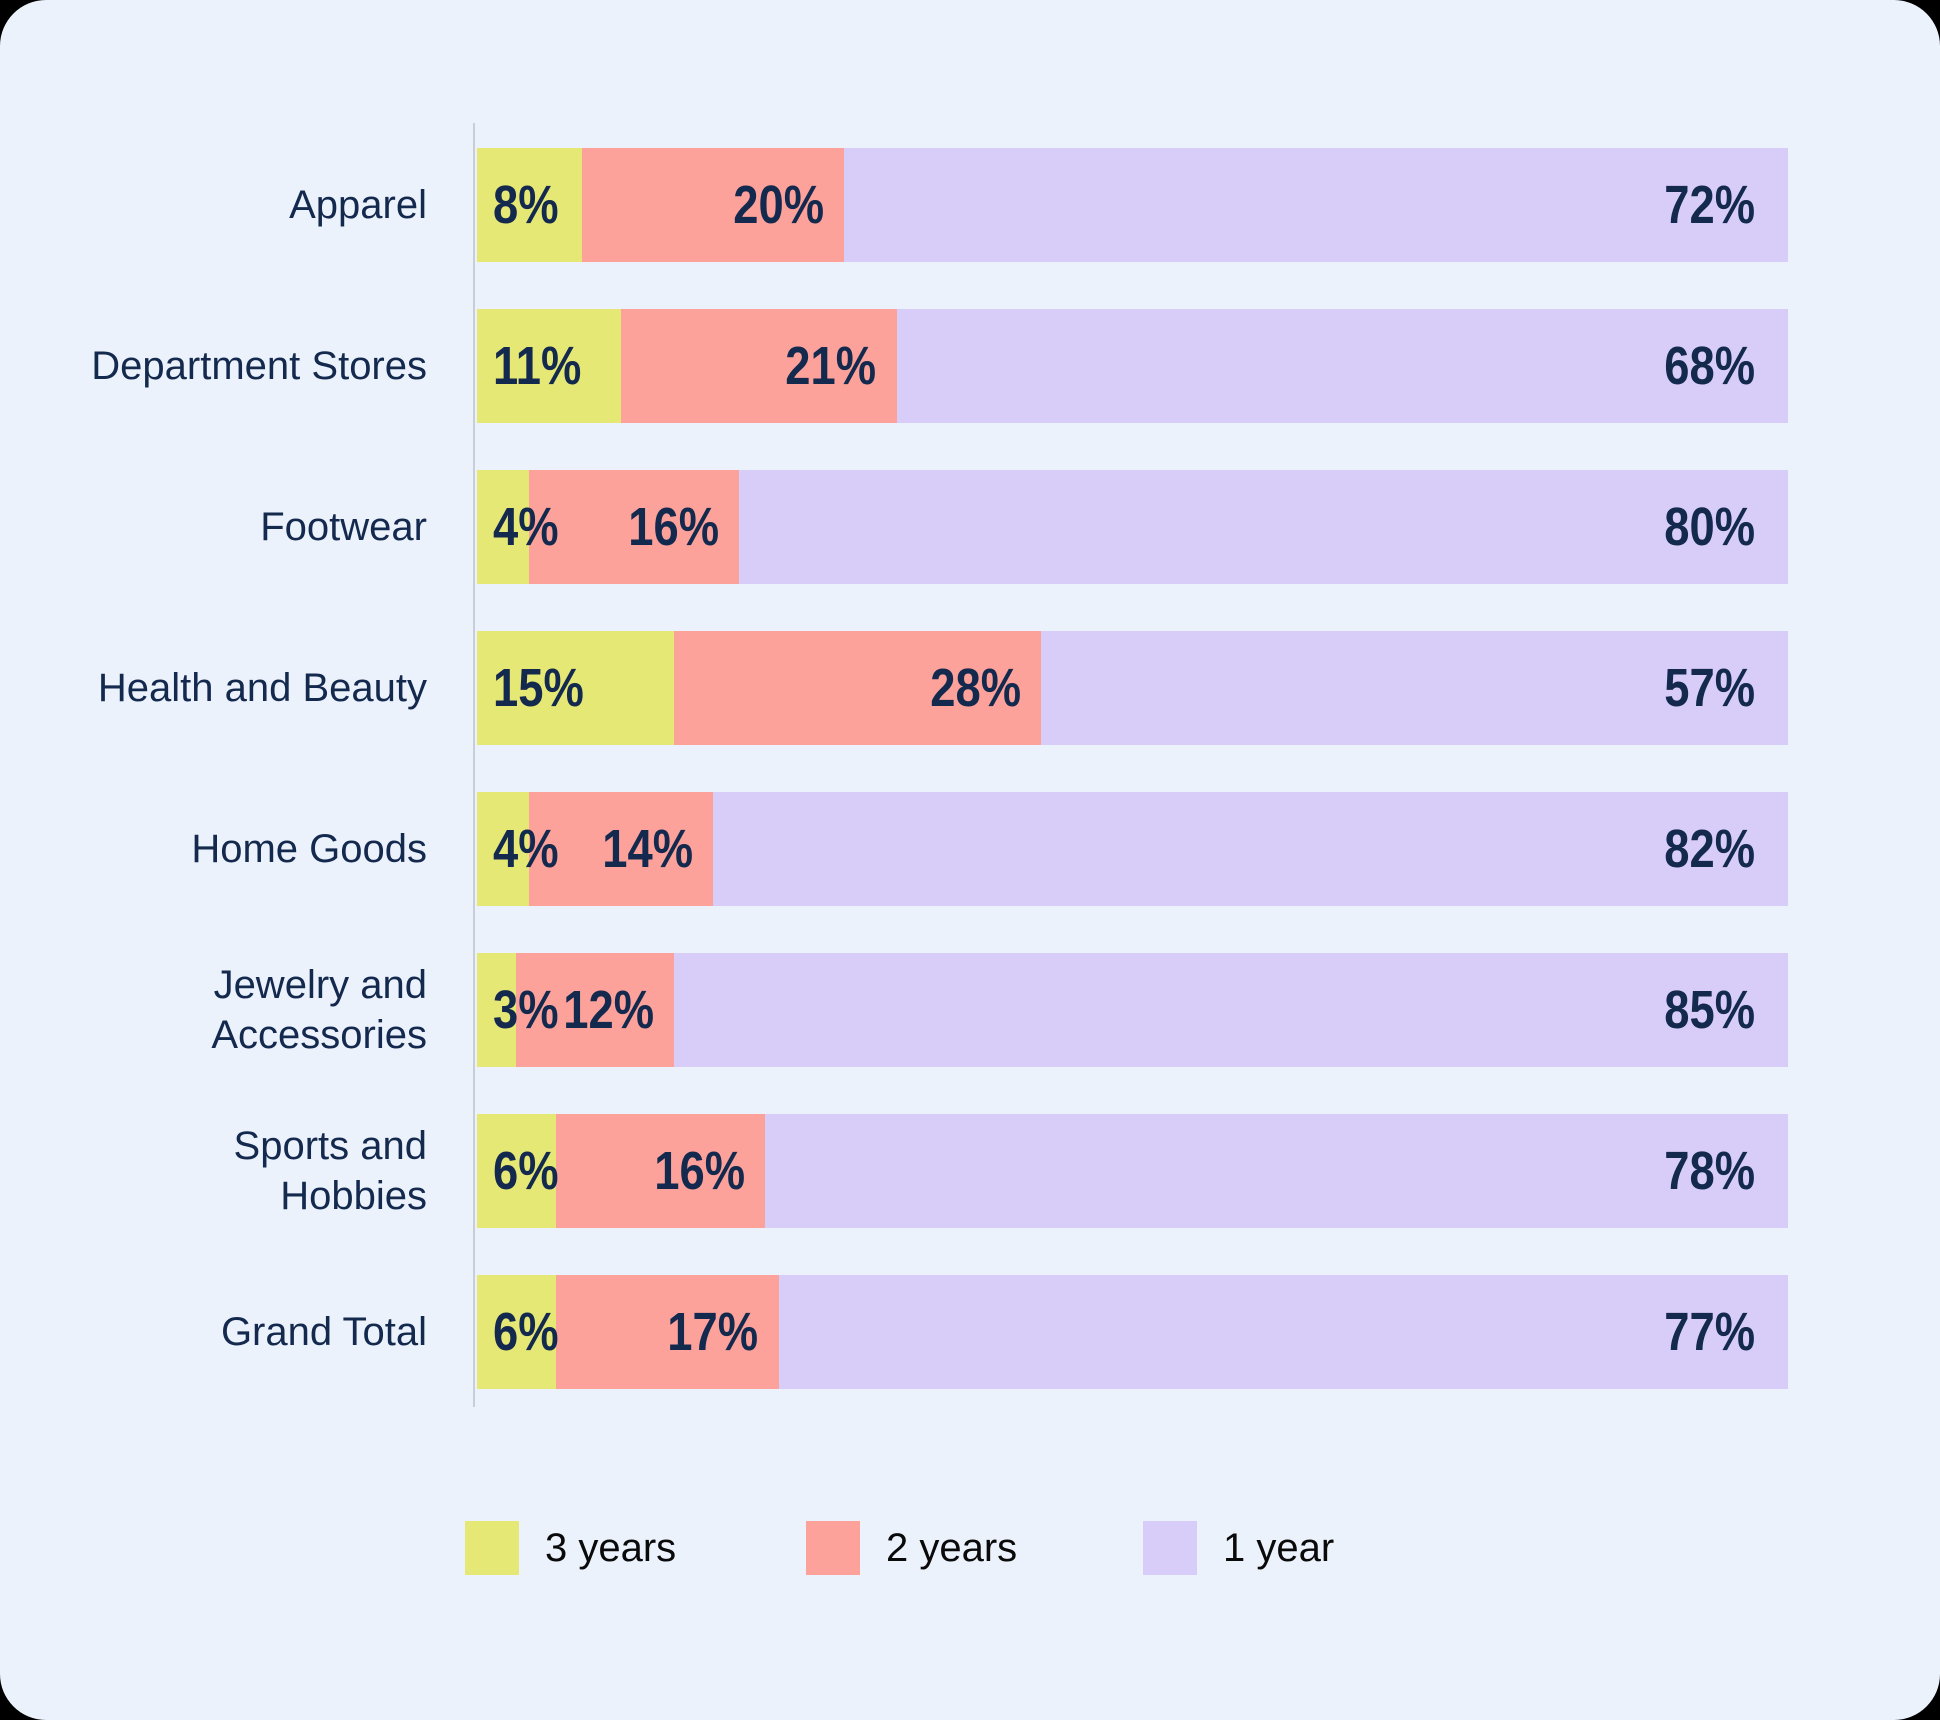  What do you see at coordinates (1709, 1332) in the screenshot?
I see `data-label-1-year: 77%` at bounding box center [1709, 1332].